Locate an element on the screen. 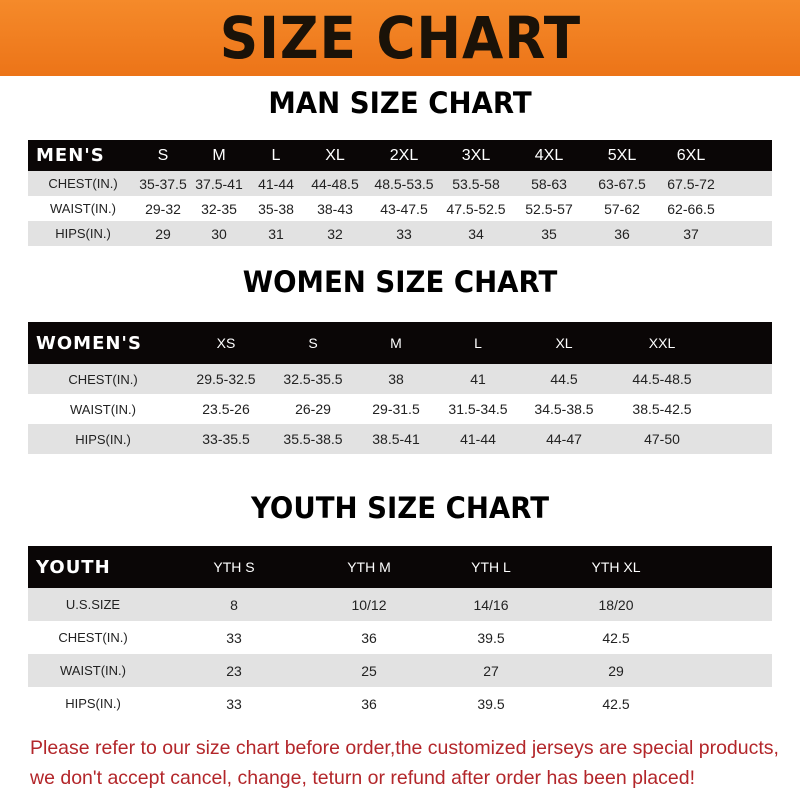  measurement-cell: 31.5-34.5 is located at coordinates (478, 409).